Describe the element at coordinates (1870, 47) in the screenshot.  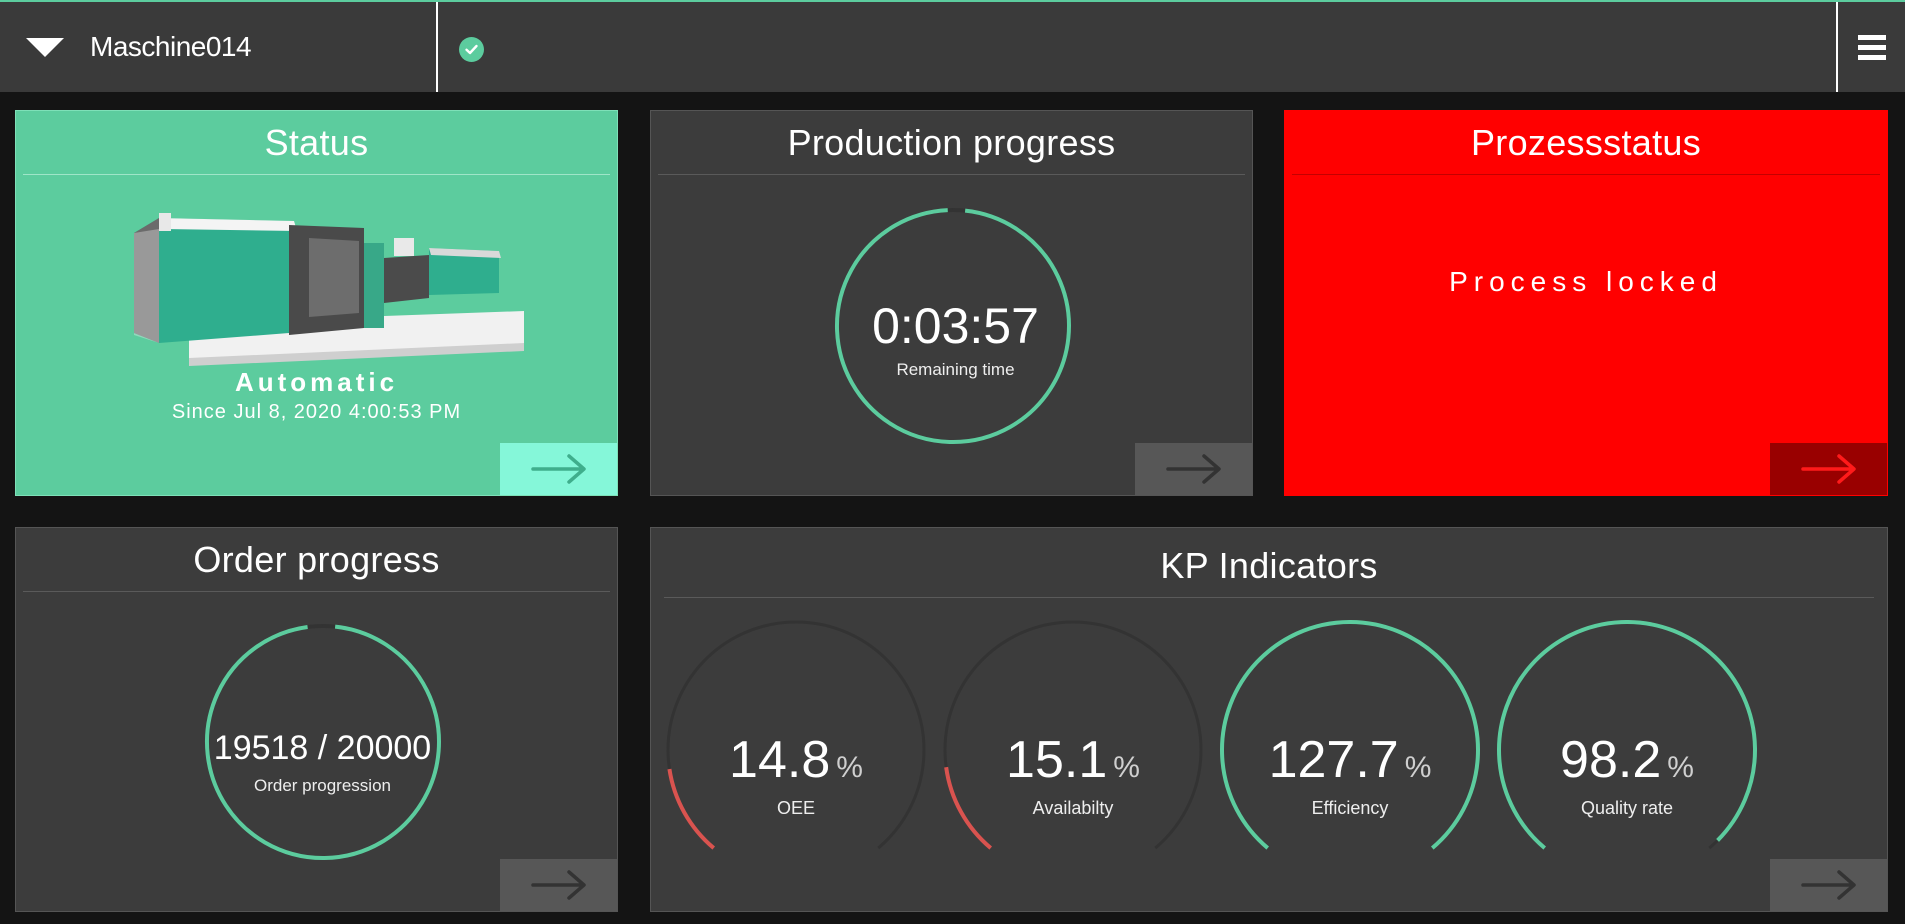
I see `hamburger-menu-icon` at that location.